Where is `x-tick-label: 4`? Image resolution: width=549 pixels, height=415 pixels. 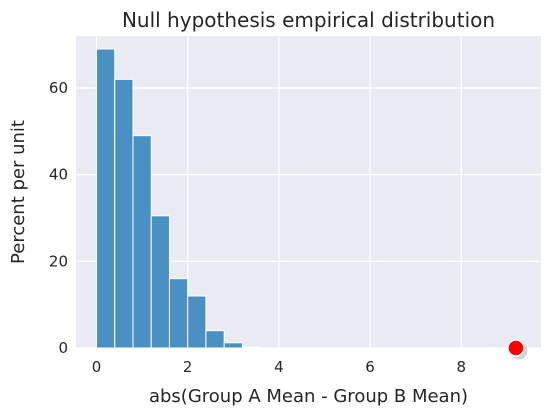
x-tick-label: 4 is located at coordinates (279, 367).